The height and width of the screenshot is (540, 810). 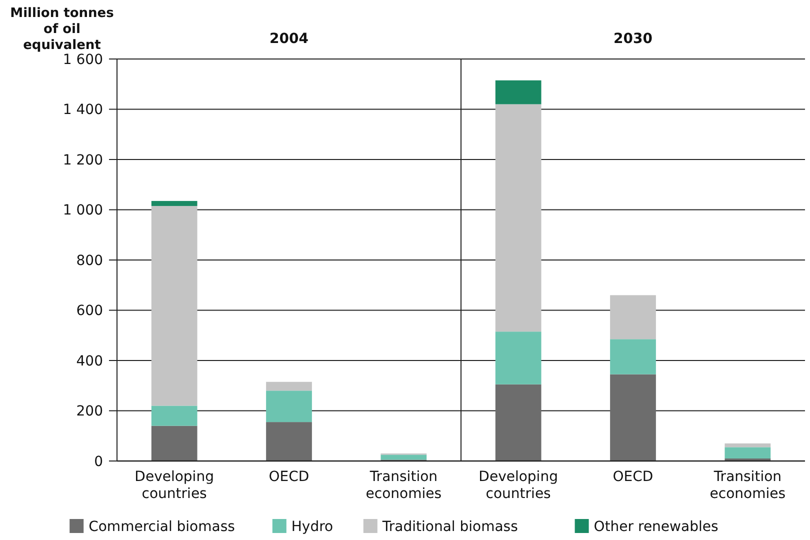 What do you see at coordinates (289, 39) in the screenshot?
I see `chart-title: 2004` at bounding box center [289, 39].